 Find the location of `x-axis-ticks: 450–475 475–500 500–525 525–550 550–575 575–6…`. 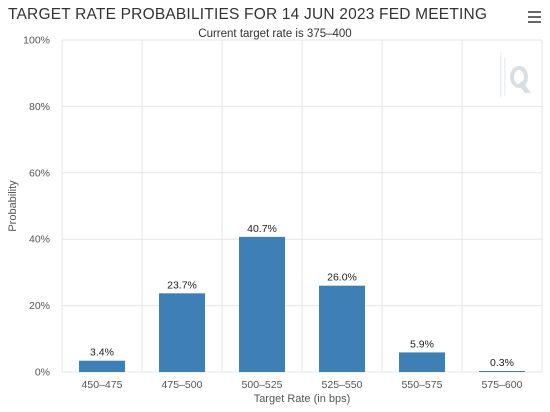

x-axis-ticks: 450–475 475–500 500–525 525–550 550–575 575–6… is located at coordinates (302, 385).